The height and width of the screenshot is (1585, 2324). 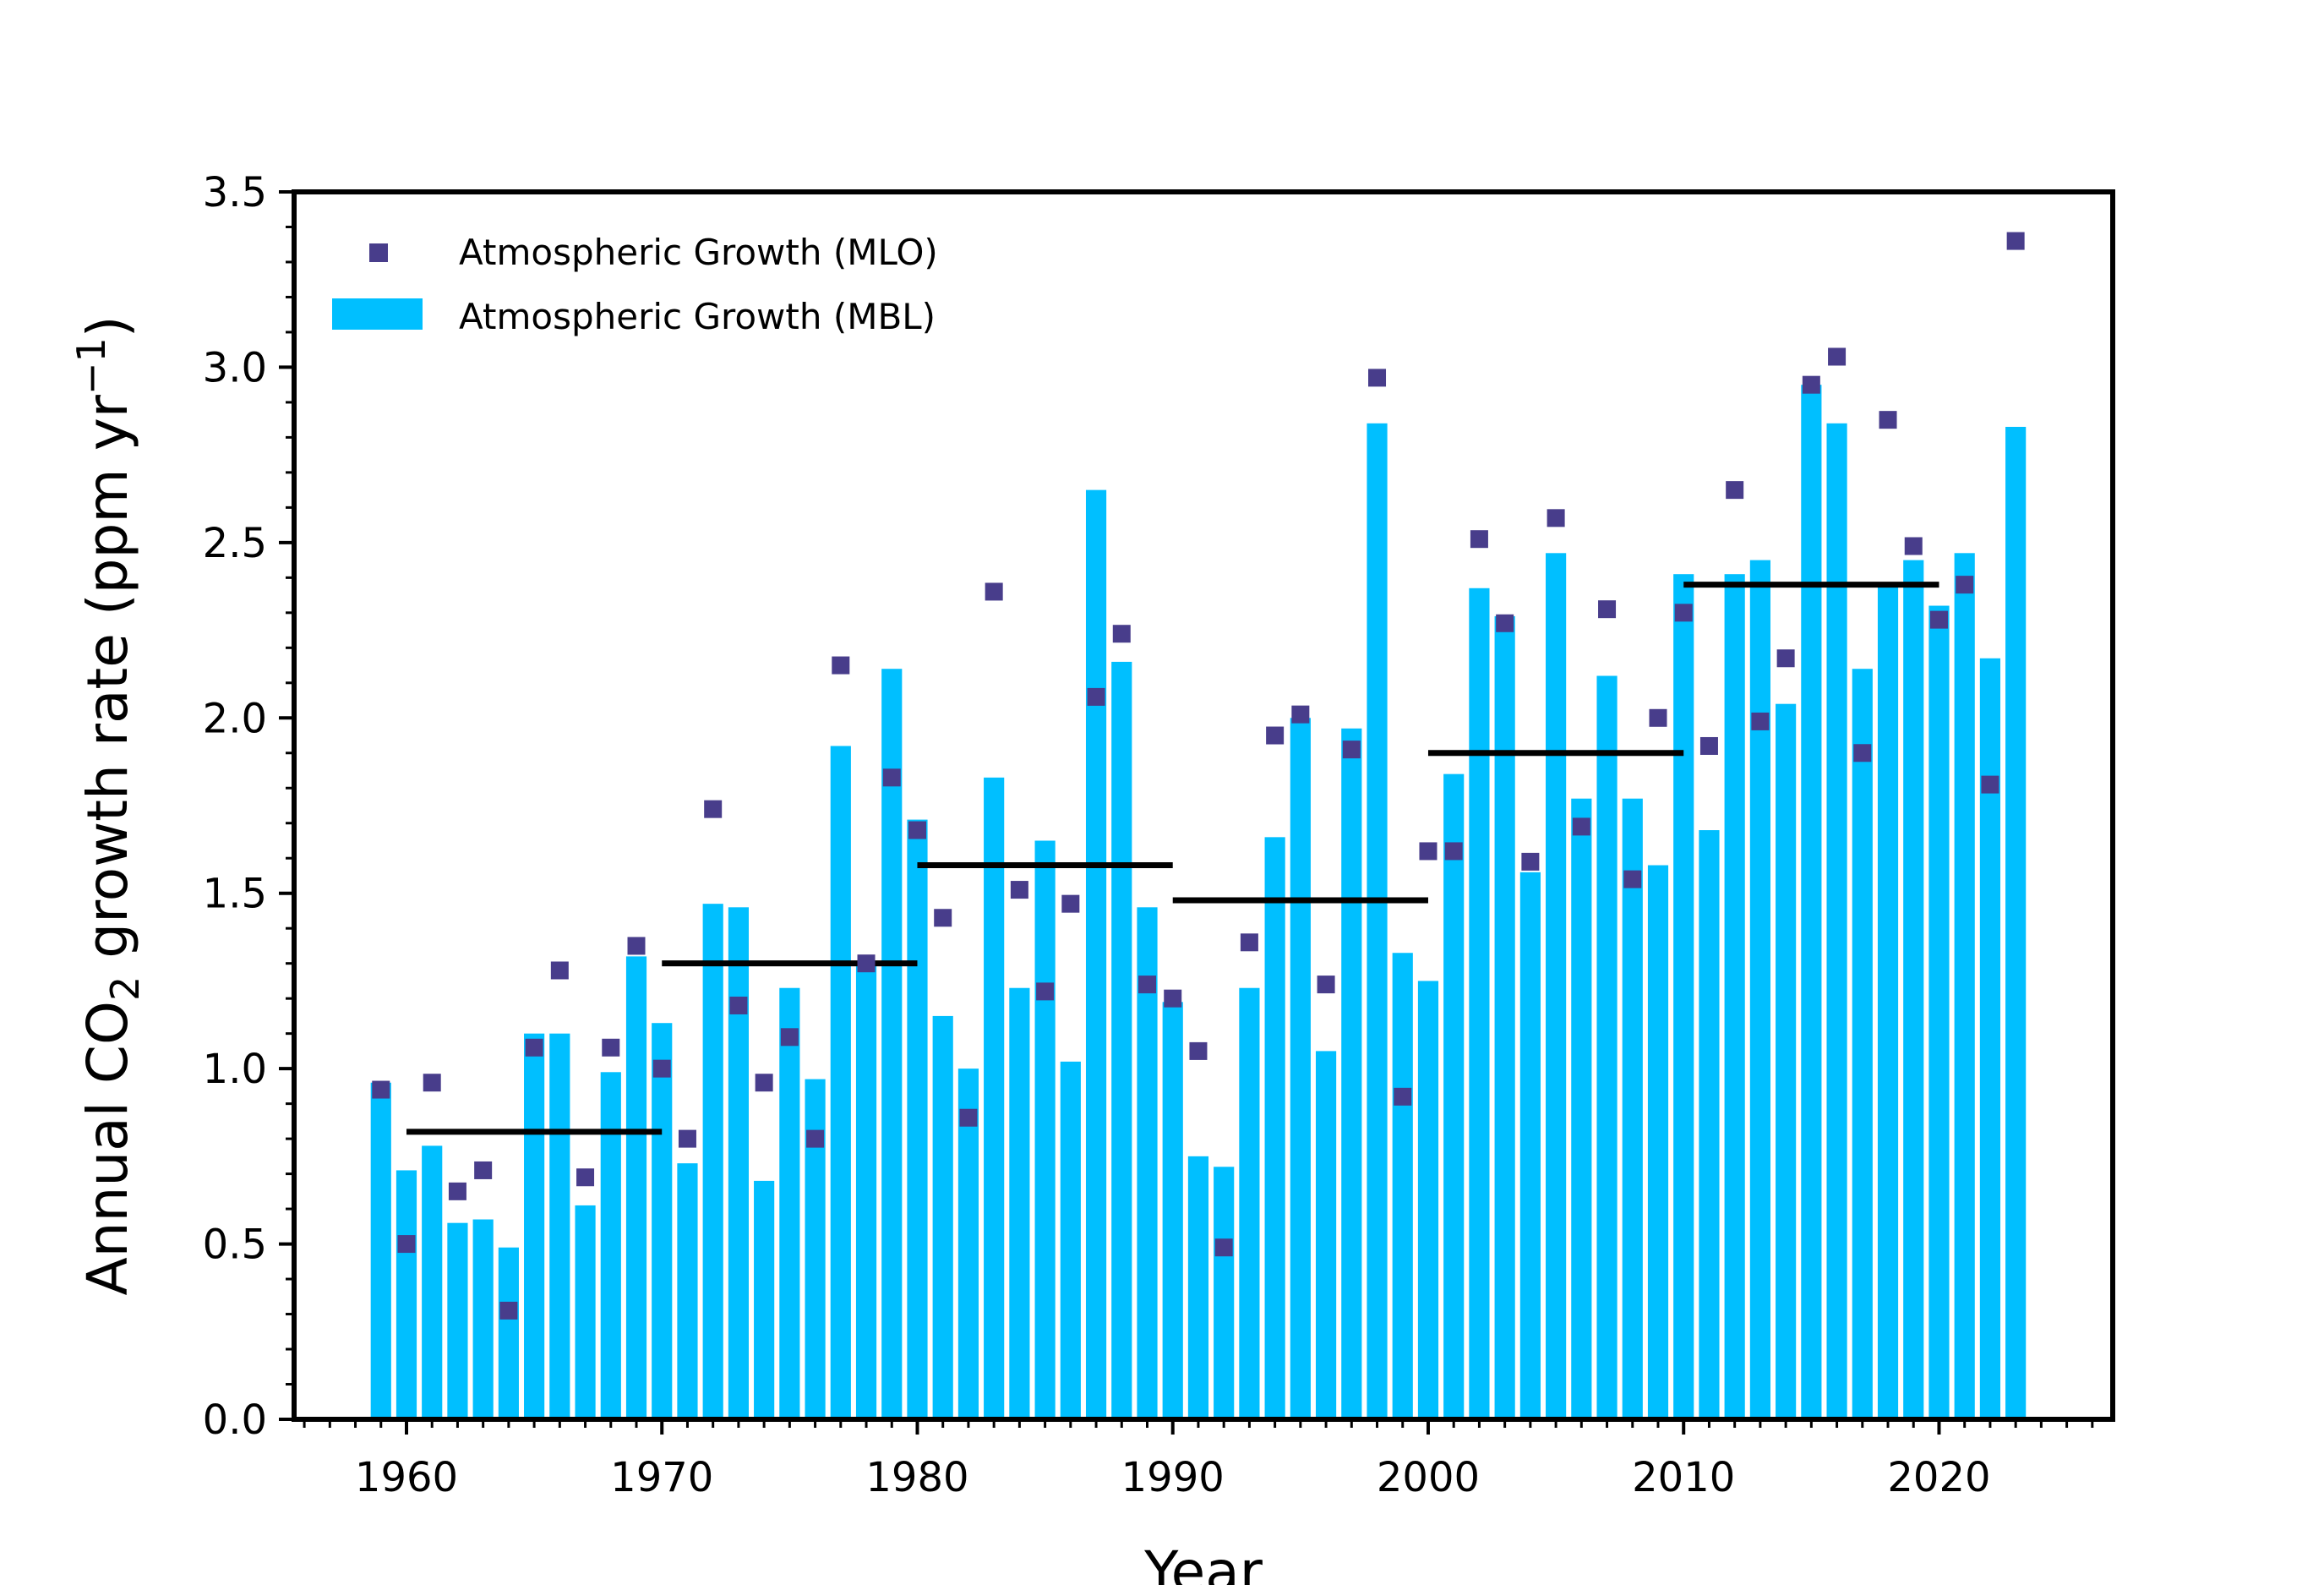 What do you see at coordinates (1658, 1142) in the screenshot?
I see `bar-mbl-2009` at bounding box center [1658, 1142].